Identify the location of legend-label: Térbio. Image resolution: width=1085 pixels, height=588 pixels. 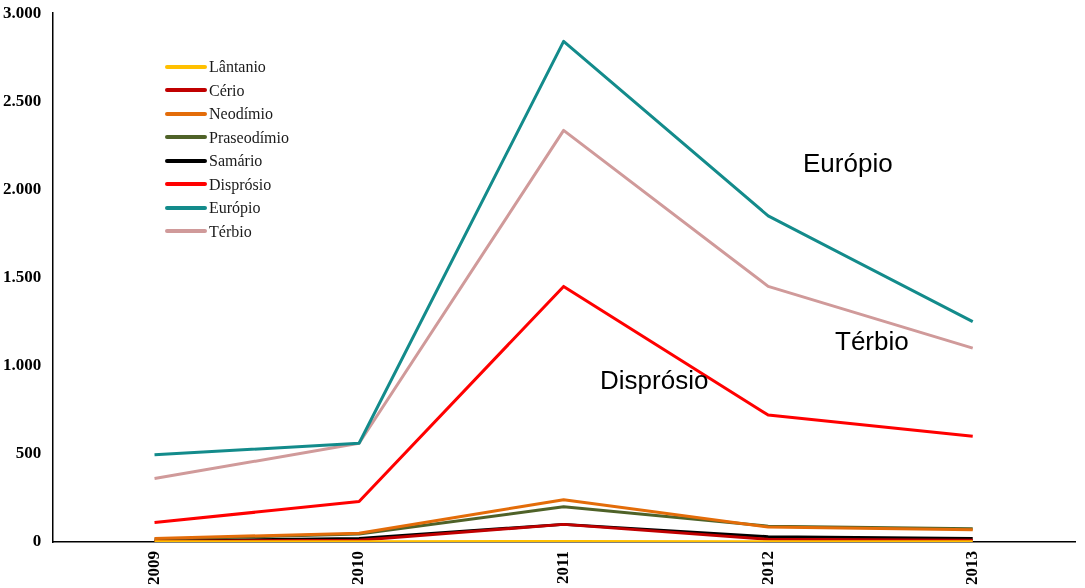
(230, 231).